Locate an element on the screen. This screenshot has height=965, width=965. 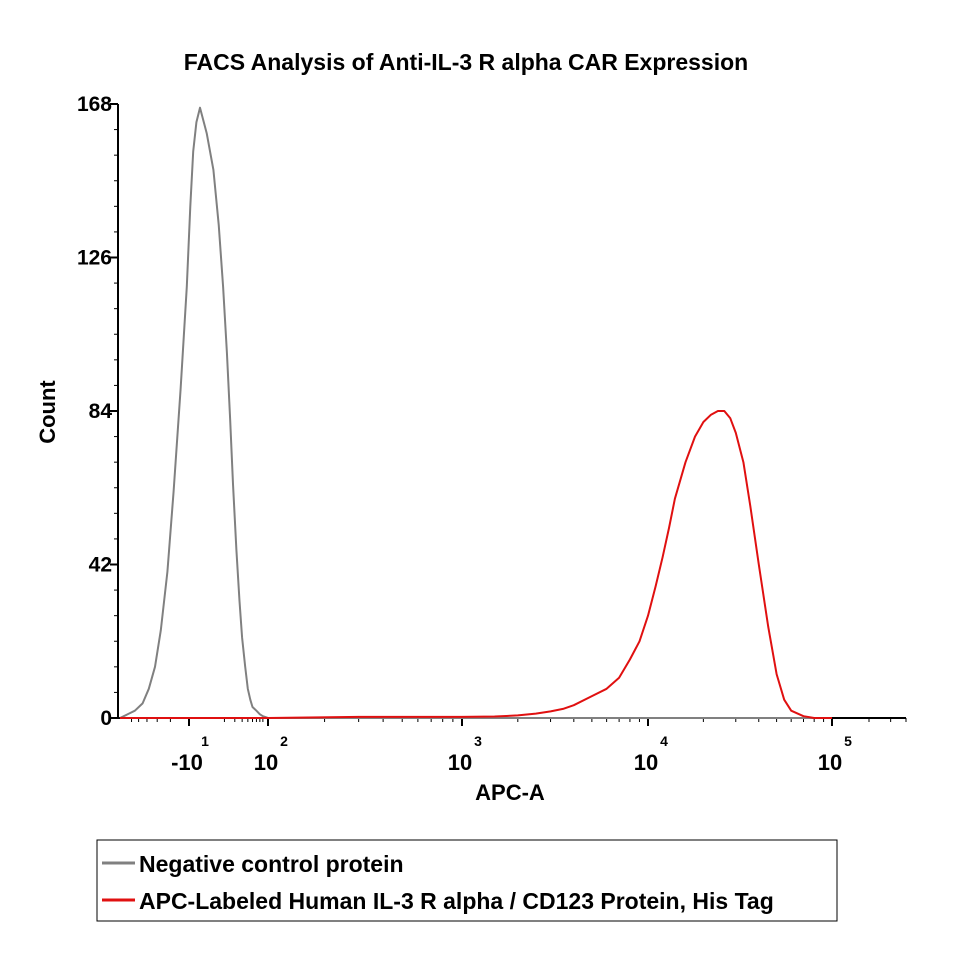
x-tick-exponent: 1 is located at coordinates (205, 741).